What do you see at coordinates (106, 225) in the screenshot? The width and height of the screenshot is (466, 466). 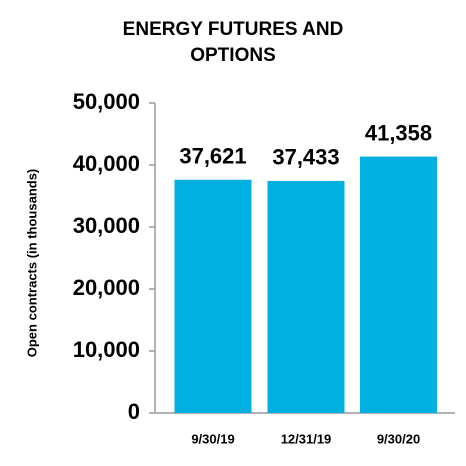 I see `y-tick-label: 30,000` at bounding box center [106, 225].